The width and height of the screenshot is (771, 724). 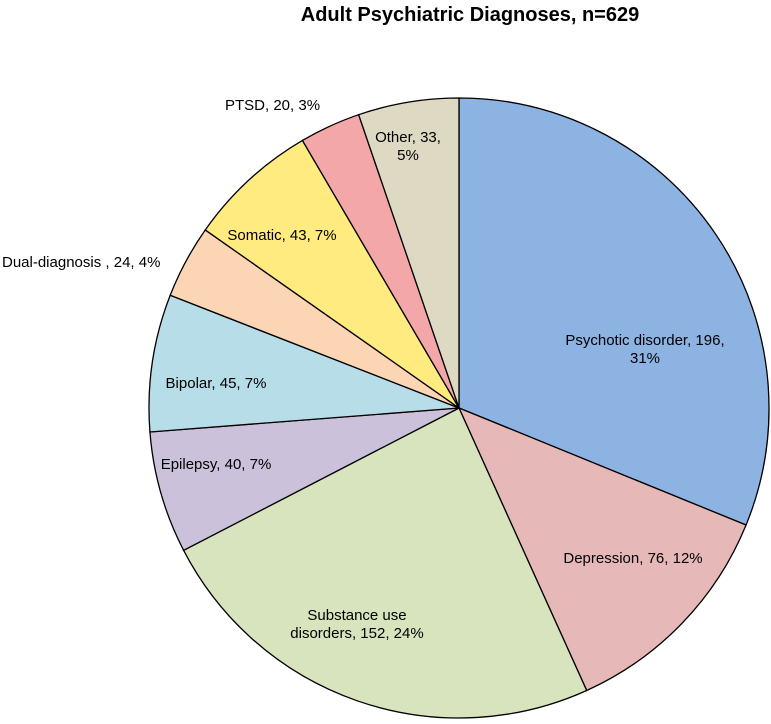 What do you see at coordinates (602, 549) in the screenshot?
I see `pie-slice-depression` at bounding box center [602, 549].